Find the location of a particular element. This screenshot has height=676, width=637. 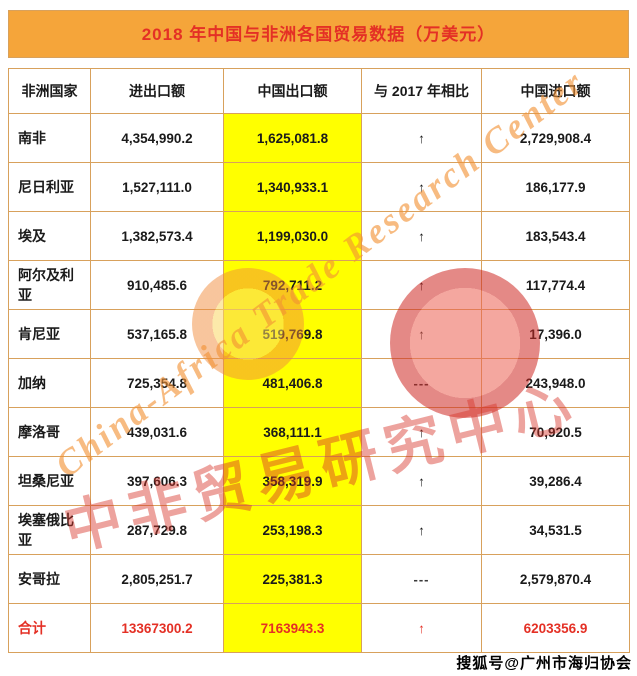

value-cell: 537,165.8 is located at coordinates (157, 334).